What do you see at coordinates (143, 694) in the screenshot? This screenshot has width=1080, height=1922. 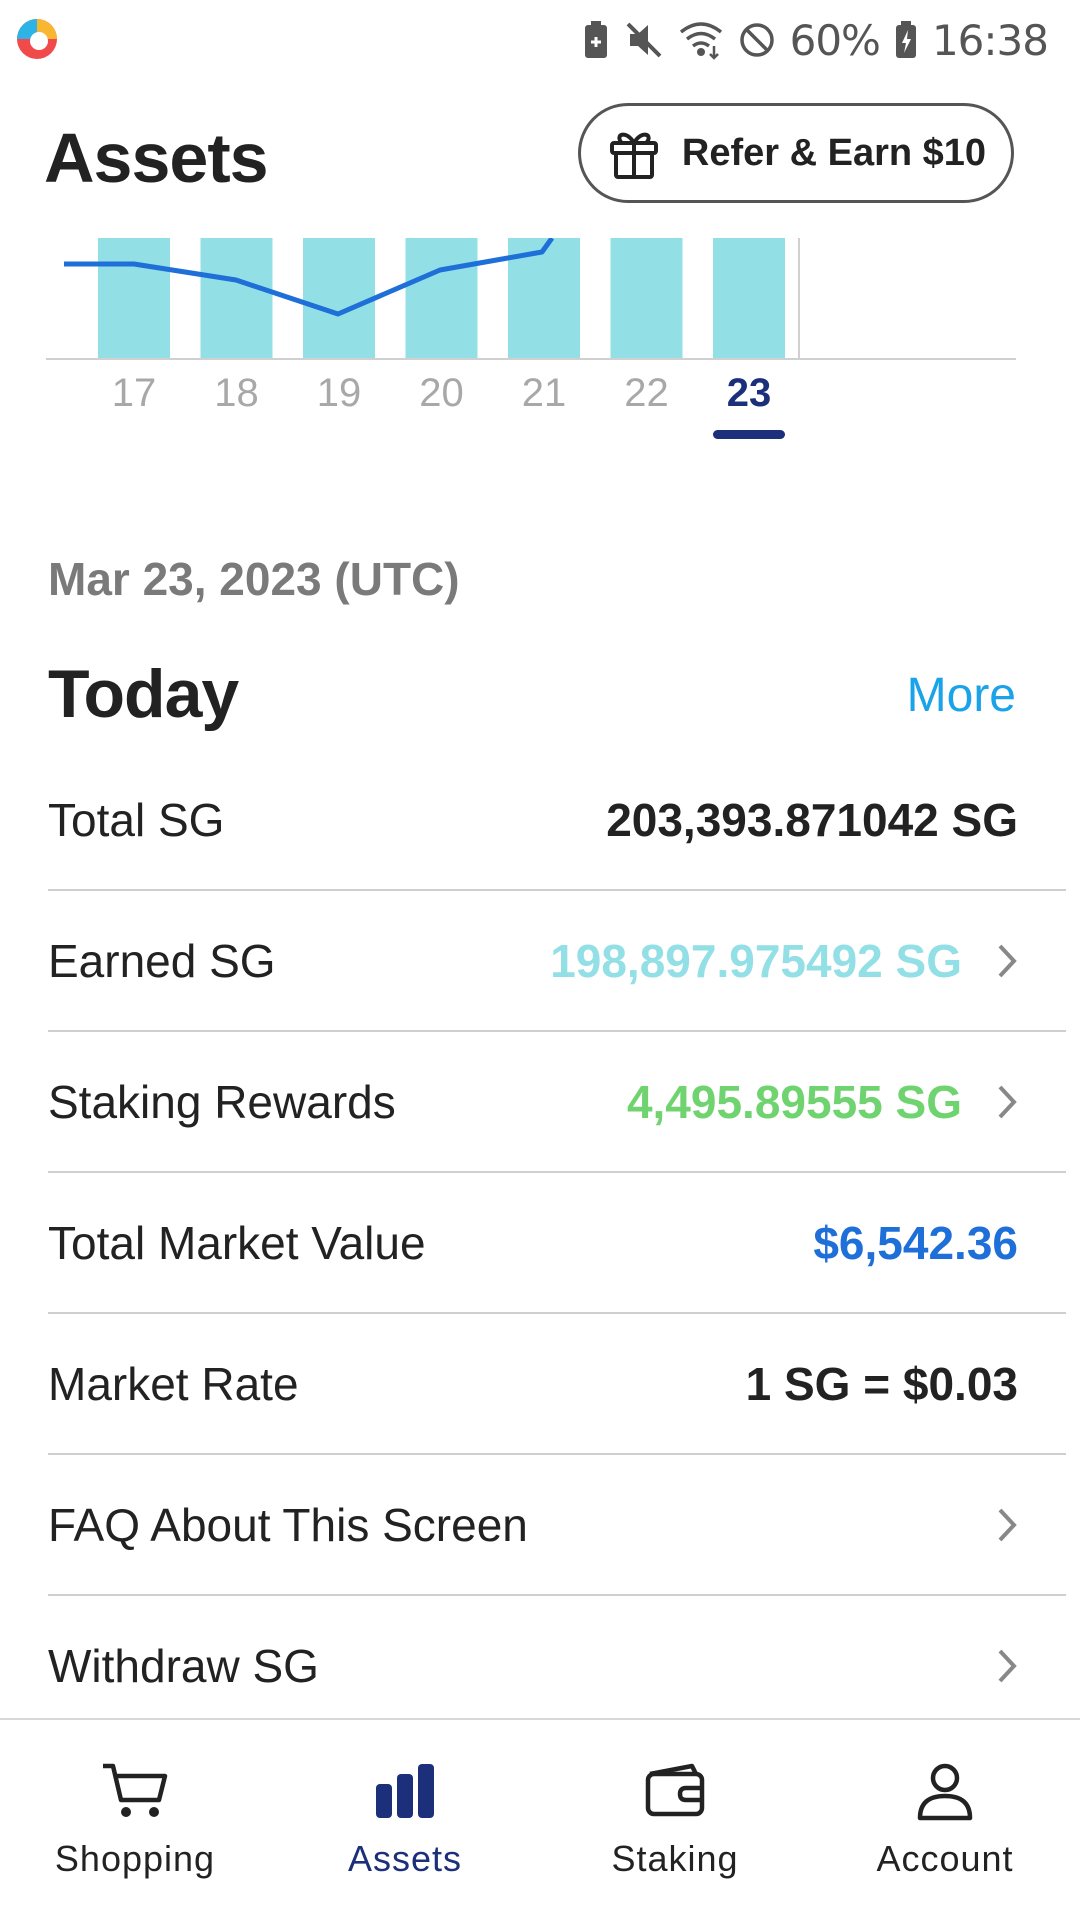 I see `section-title: Today` at bounding box center [143, 694].